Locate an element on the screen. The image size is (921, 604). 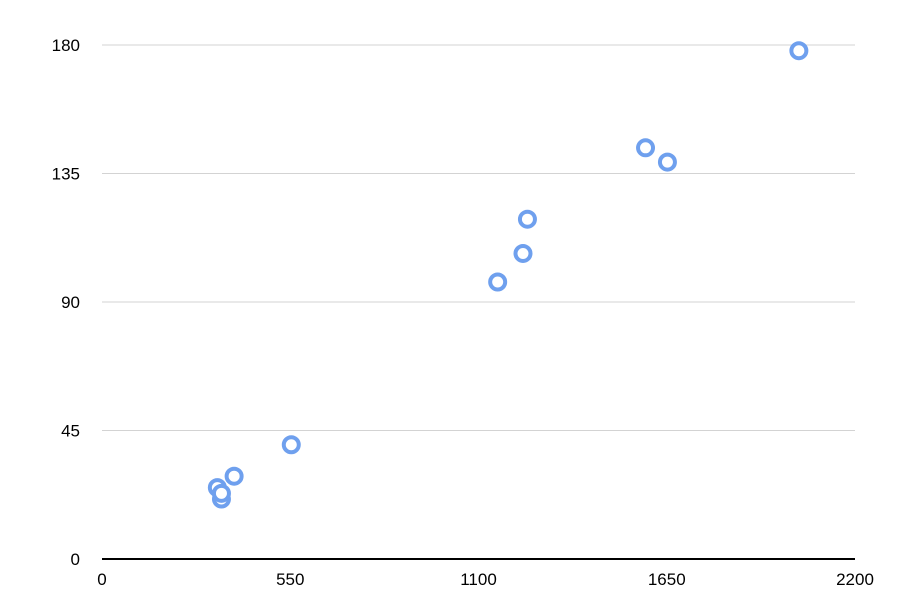
x-tick-label: 1100 is located at coordinates (478, 579).